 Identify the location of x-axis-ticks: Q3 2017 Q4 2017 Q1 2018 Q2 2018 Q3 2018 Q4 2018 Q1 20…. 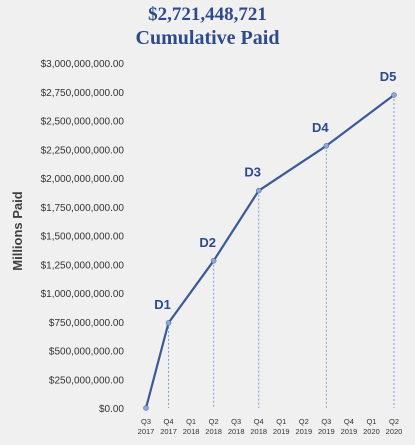
(270, 426).